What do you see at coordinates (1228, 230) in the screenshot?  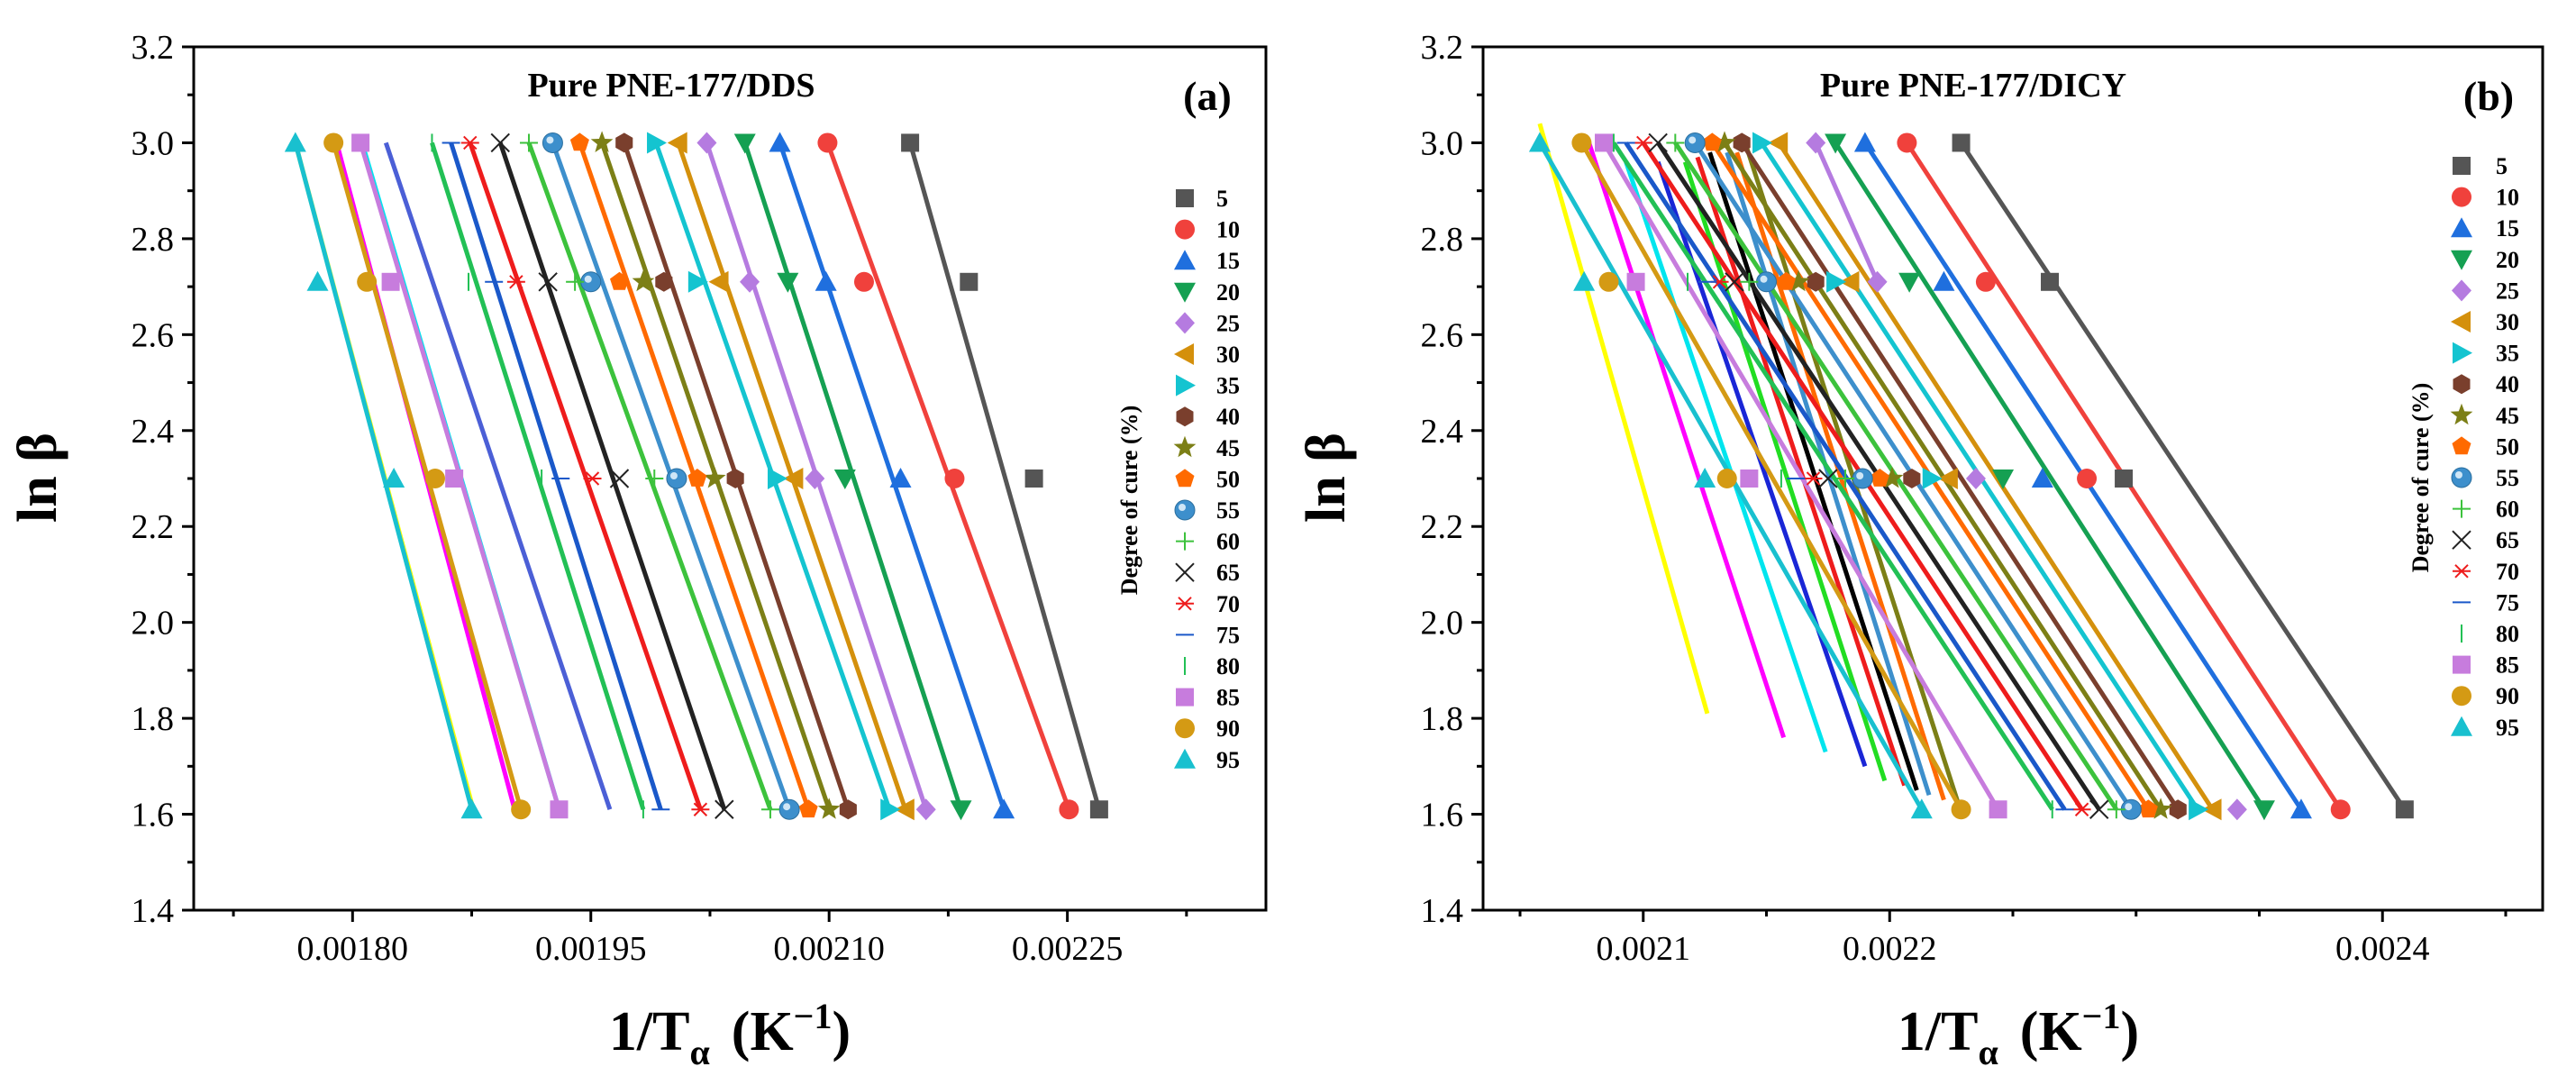 I see `legend-label: 10` at bounding box center [1228, 230].